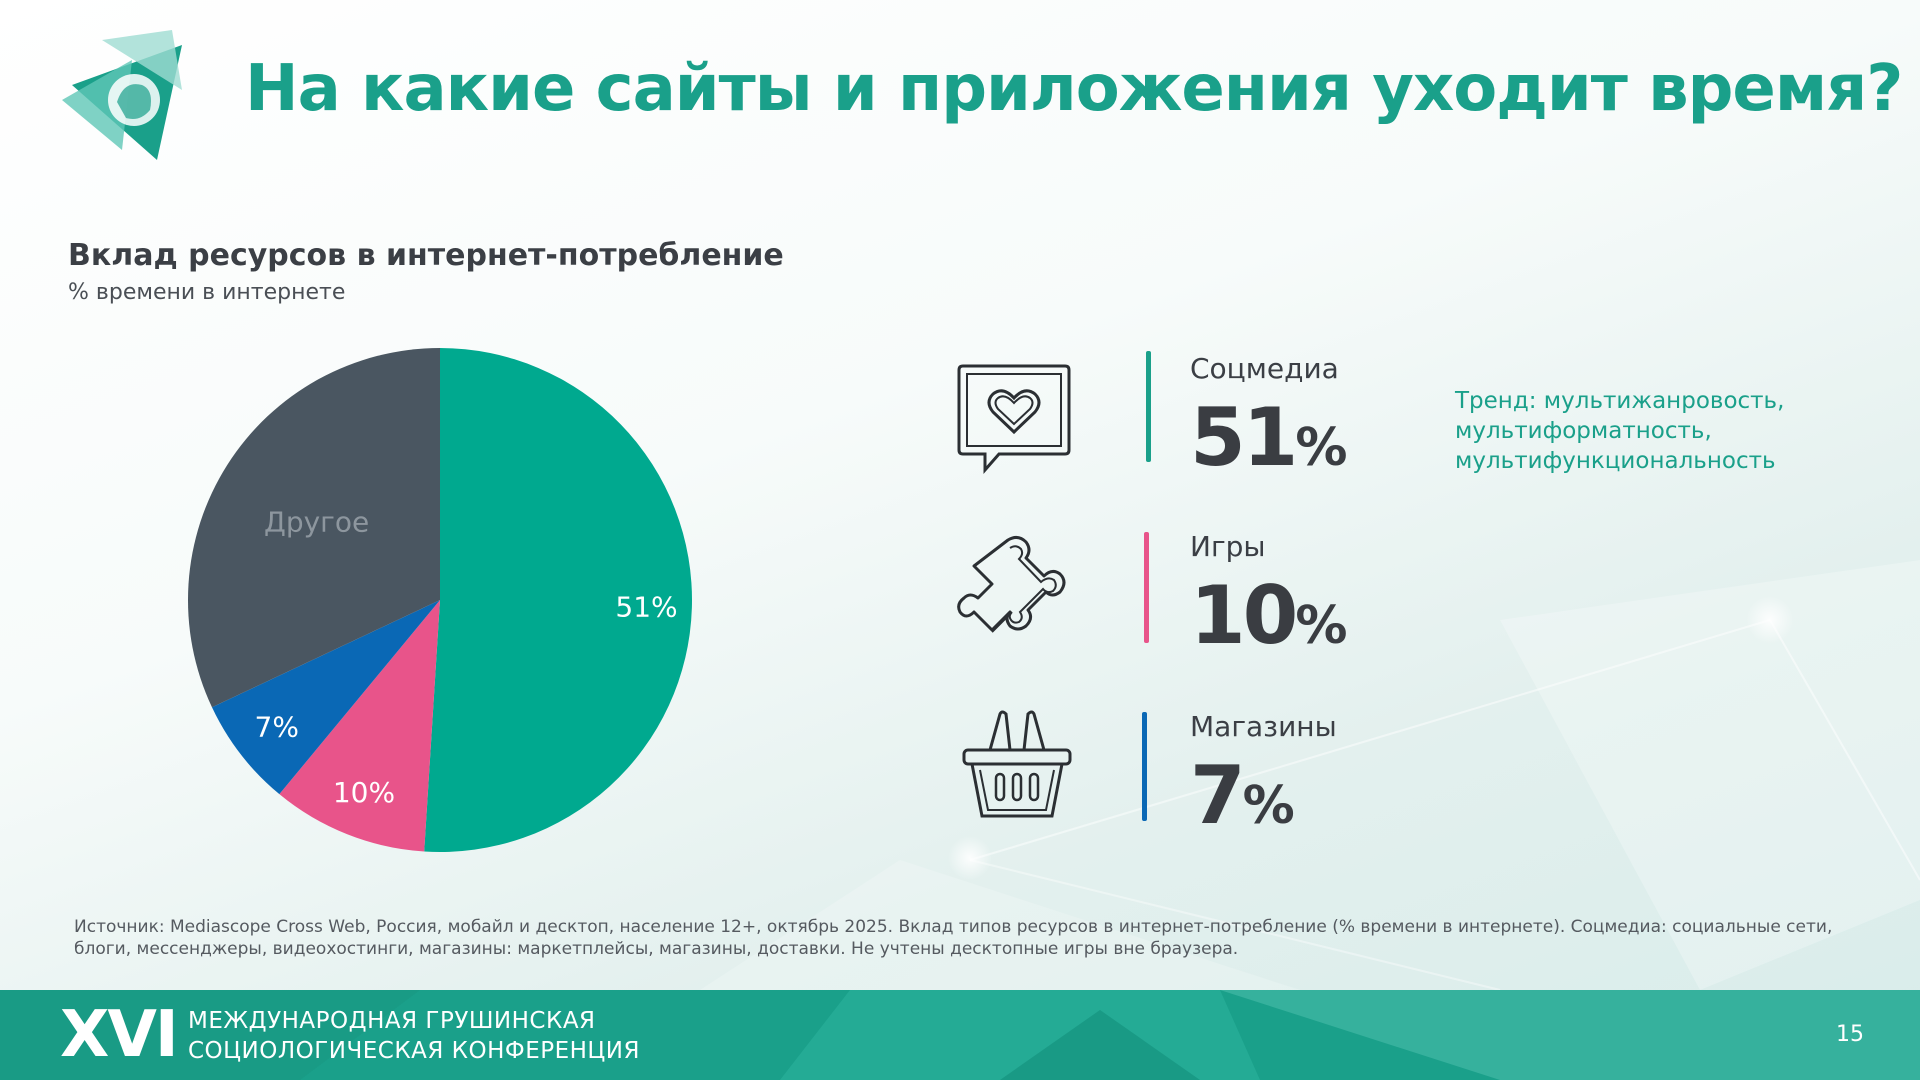 This screenshot has height=1080, width=1920. I want to click on conference-name-line2: СОЦИОЛОГИЧЕСКАЯ КОНФЕРЕНЦИЯ, so click(414, 1051).